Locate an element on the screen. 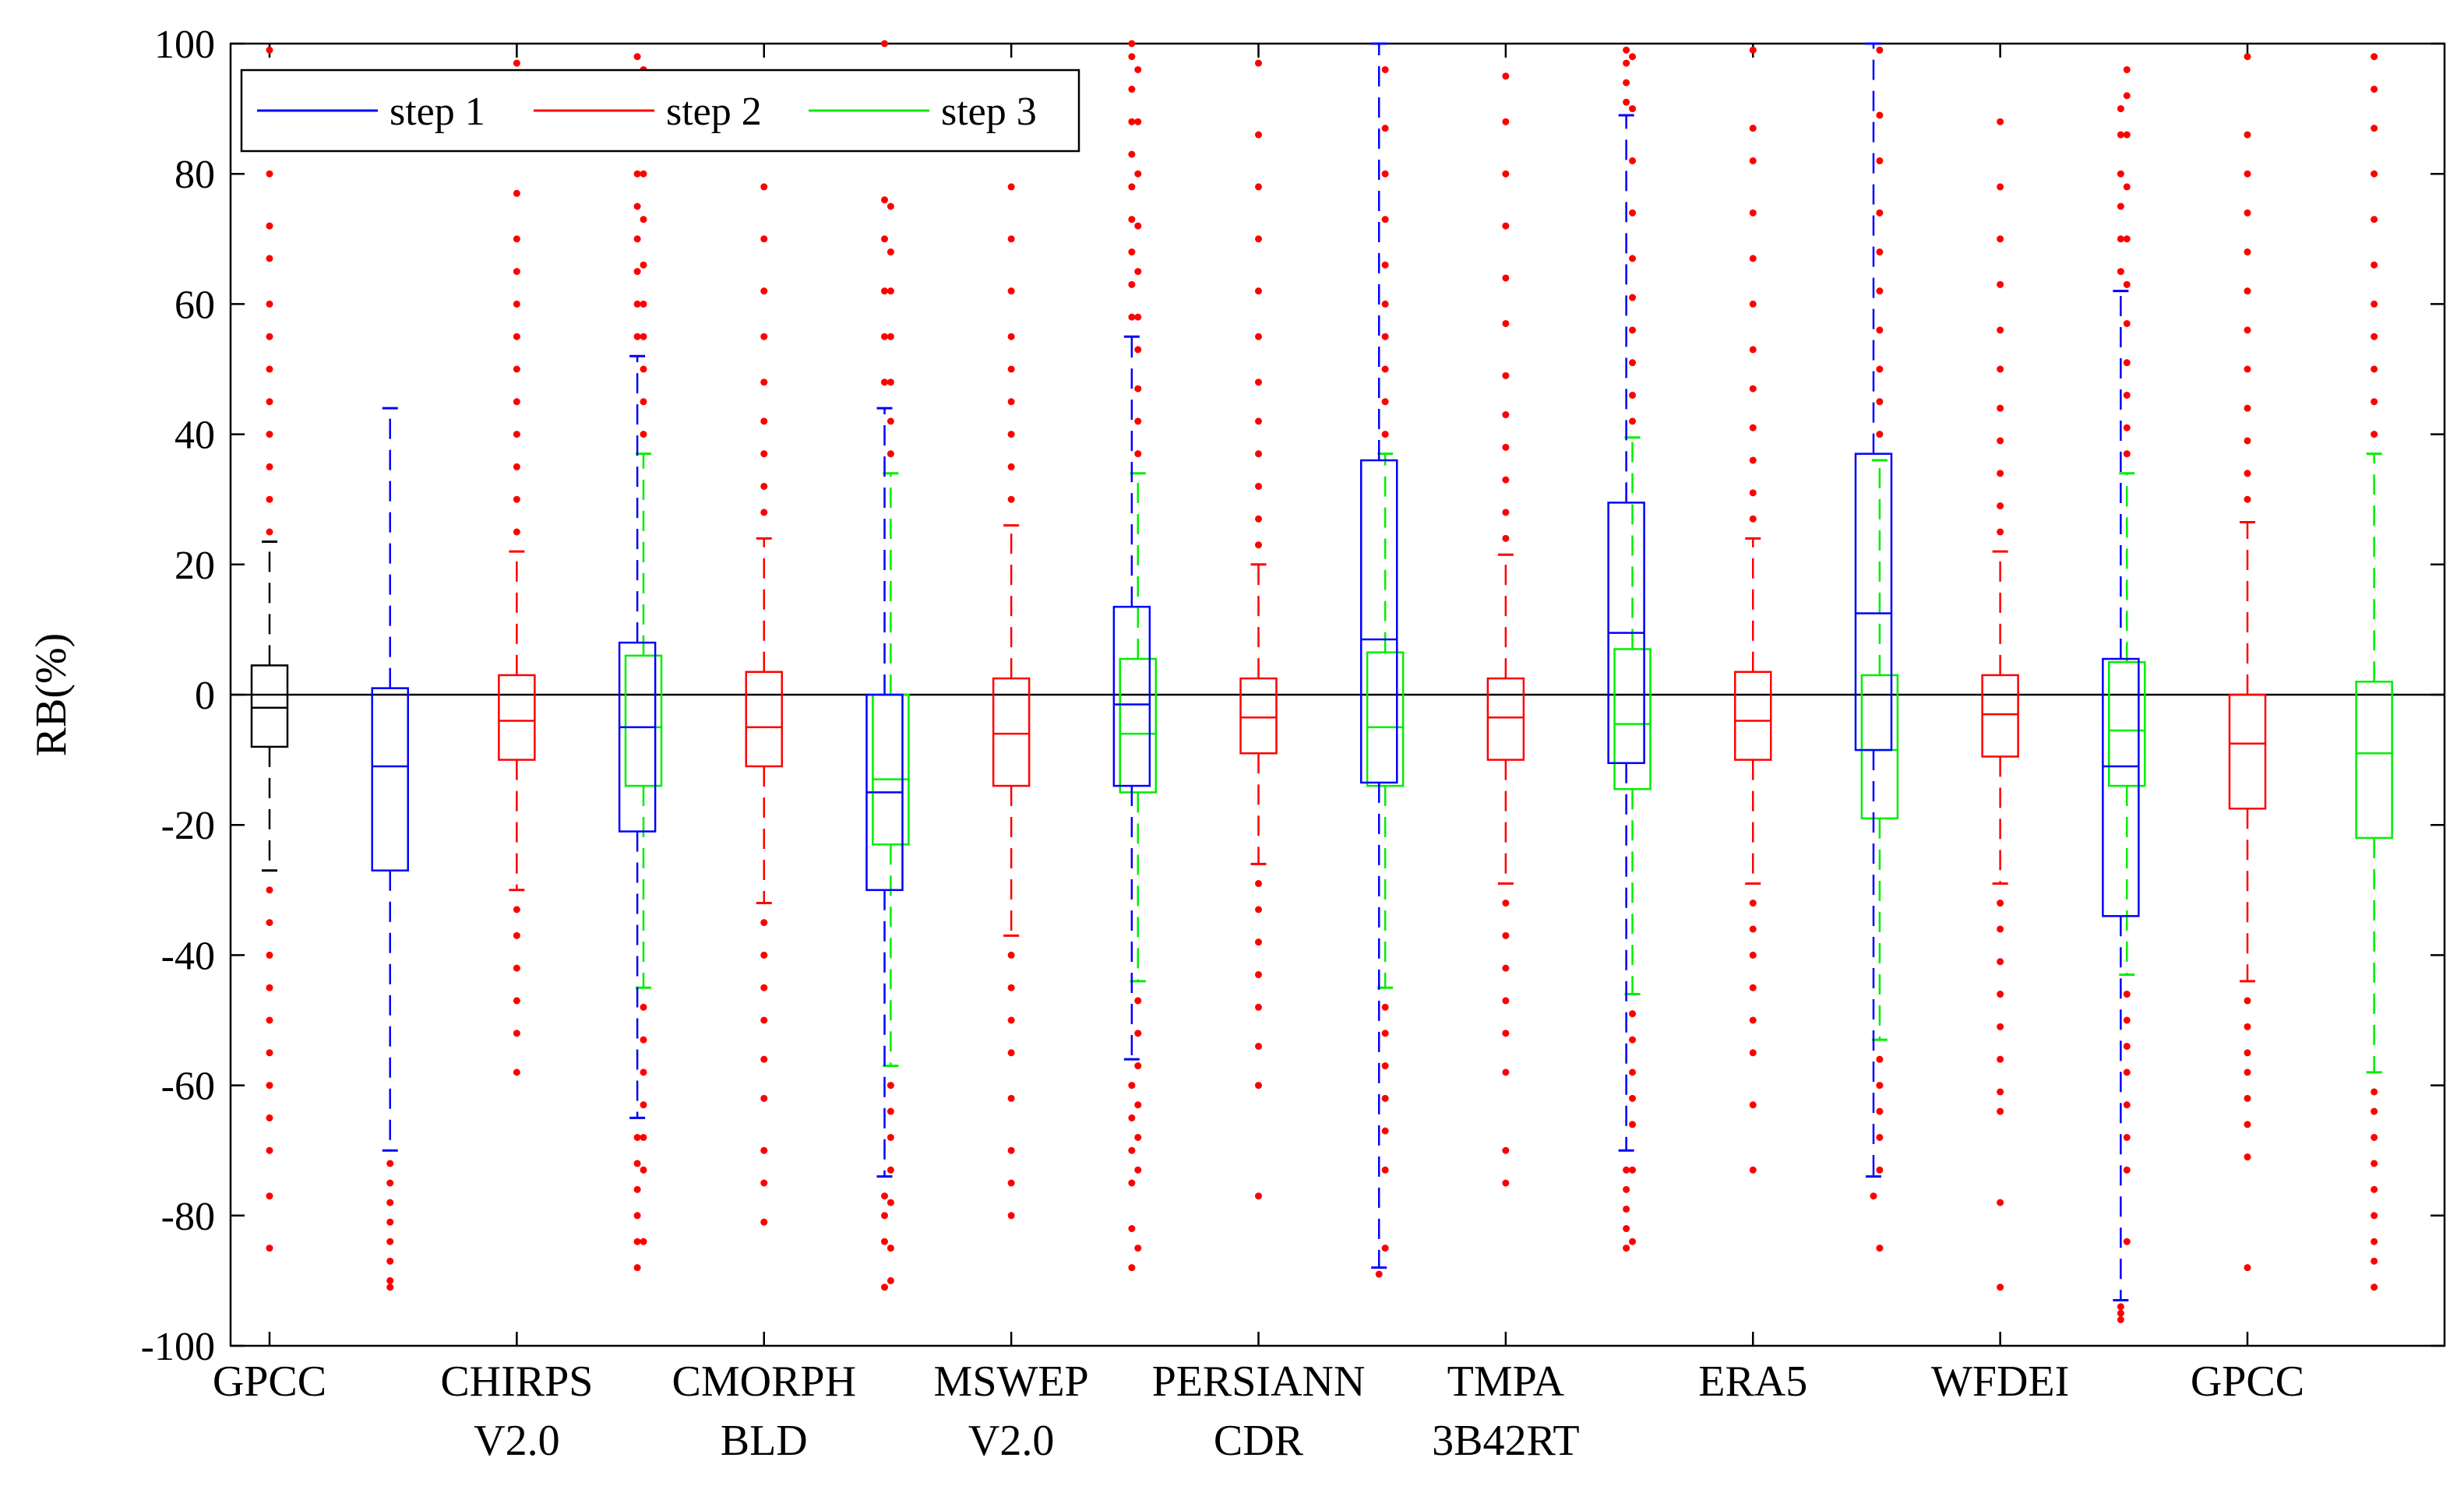  box-step1 is located at coordinates (1873, 621).